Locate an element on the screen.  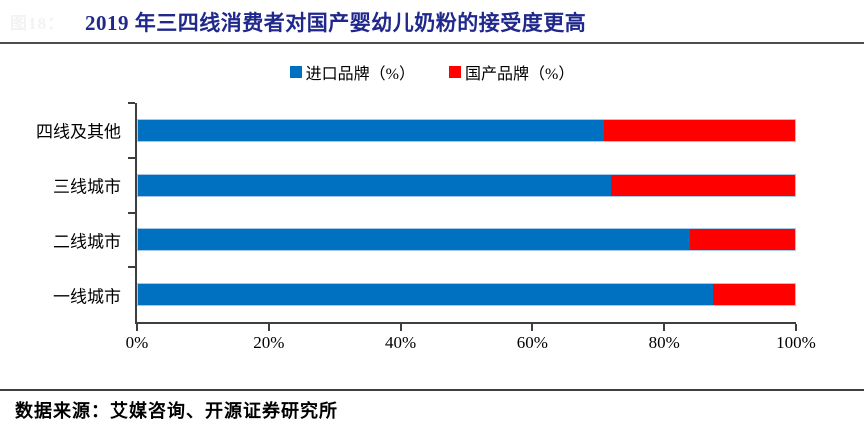
x-axis-tick-label: 0% is located at coordinates (137, 342).